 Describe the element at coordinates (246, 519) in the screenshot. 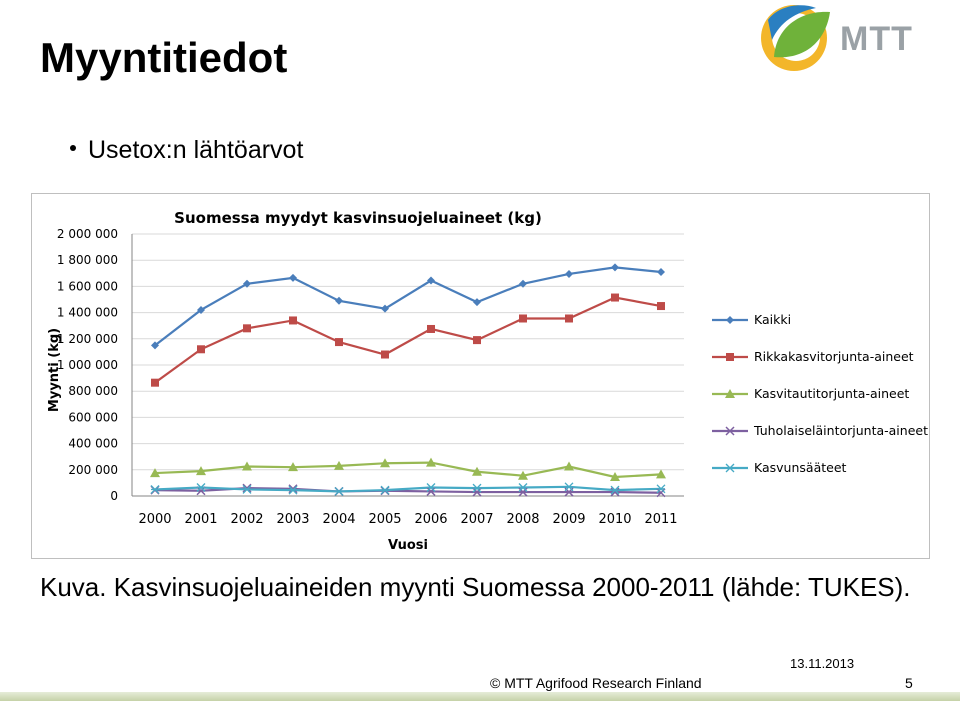

I see `x-tick-label: 2002` at that location.